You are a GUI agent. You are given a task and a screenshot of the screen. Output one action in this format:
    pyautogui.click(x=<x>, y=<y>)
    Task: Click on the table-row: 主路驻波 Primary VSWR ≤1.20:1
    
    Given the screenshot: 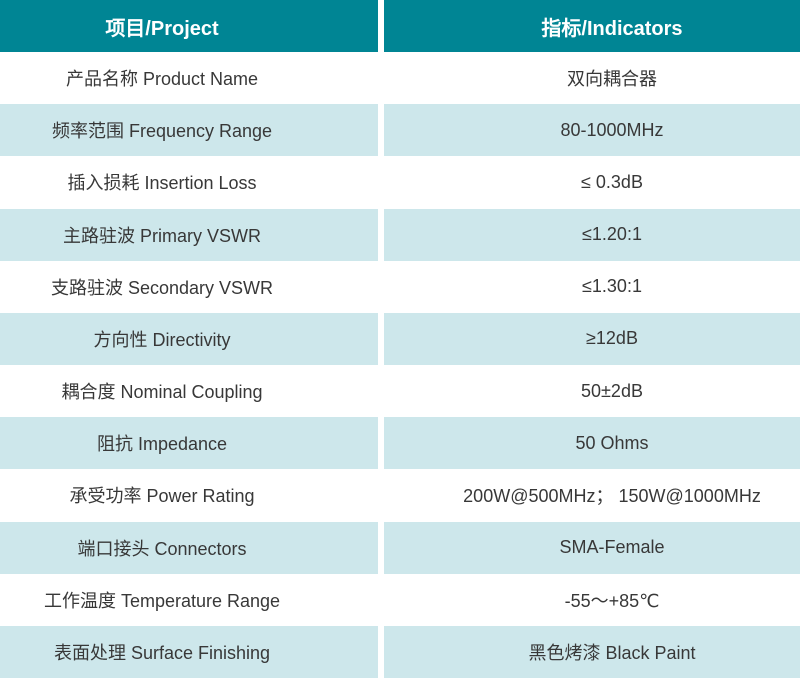 What is the action you would take?
    pyautogui.click(x=400, y=234)
    